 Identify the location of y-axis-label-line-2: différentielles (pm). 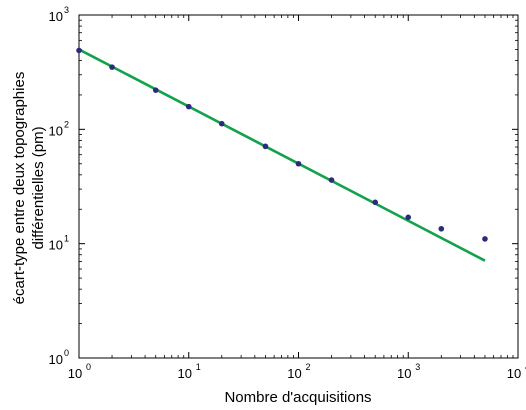
(38, 187).